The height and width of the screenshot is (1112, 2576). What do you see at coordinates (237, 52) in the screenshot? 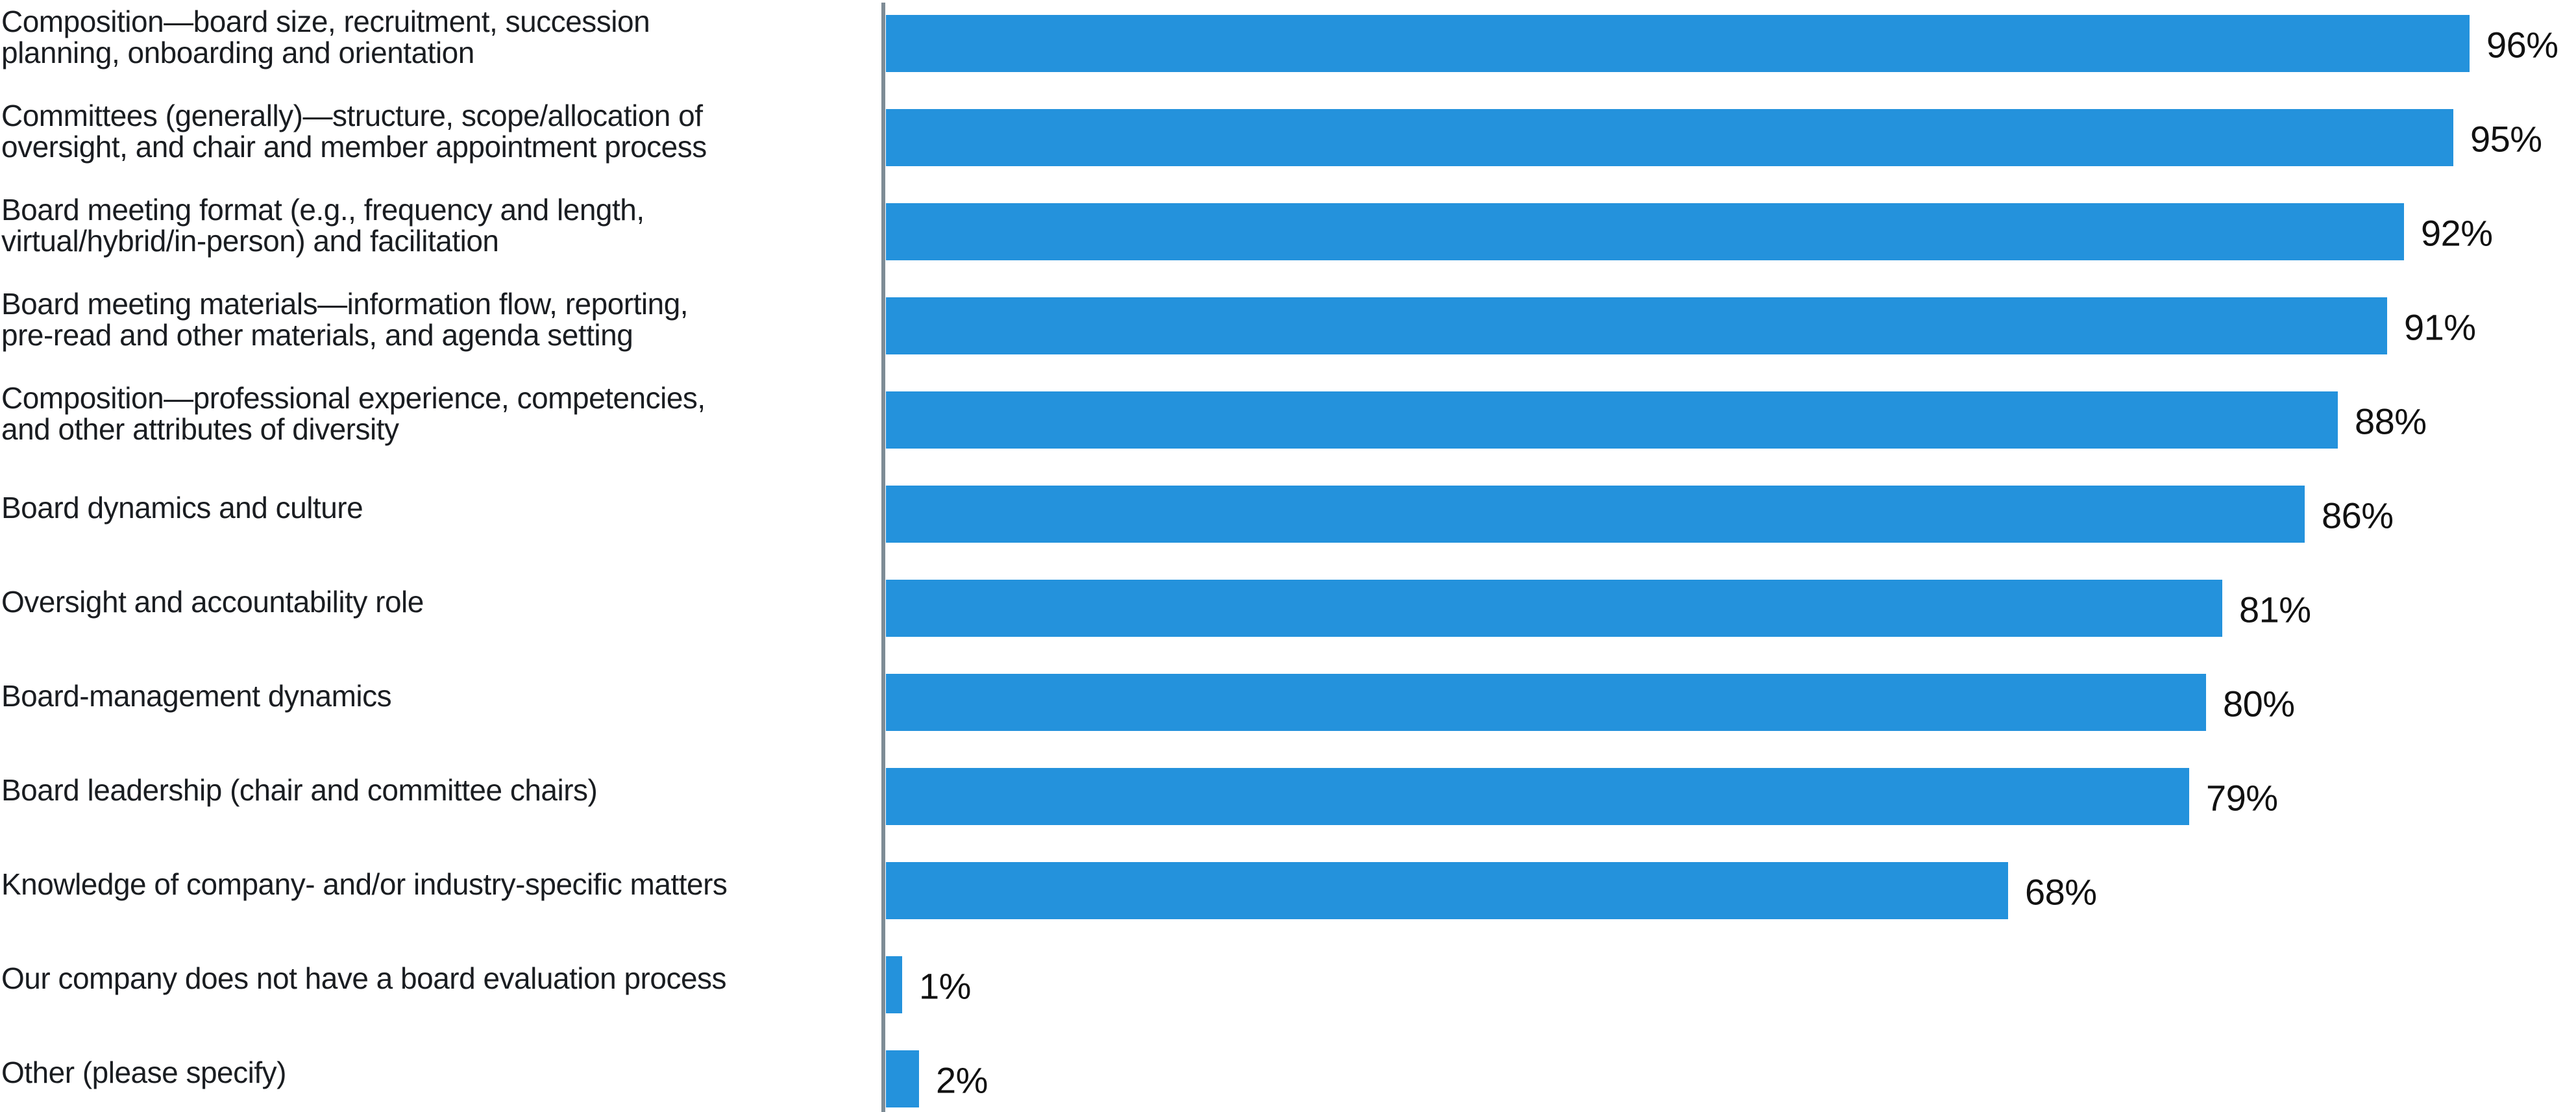
I see `category-label-line: planning, onboarding and orientation` at bounding box center [237, 52].